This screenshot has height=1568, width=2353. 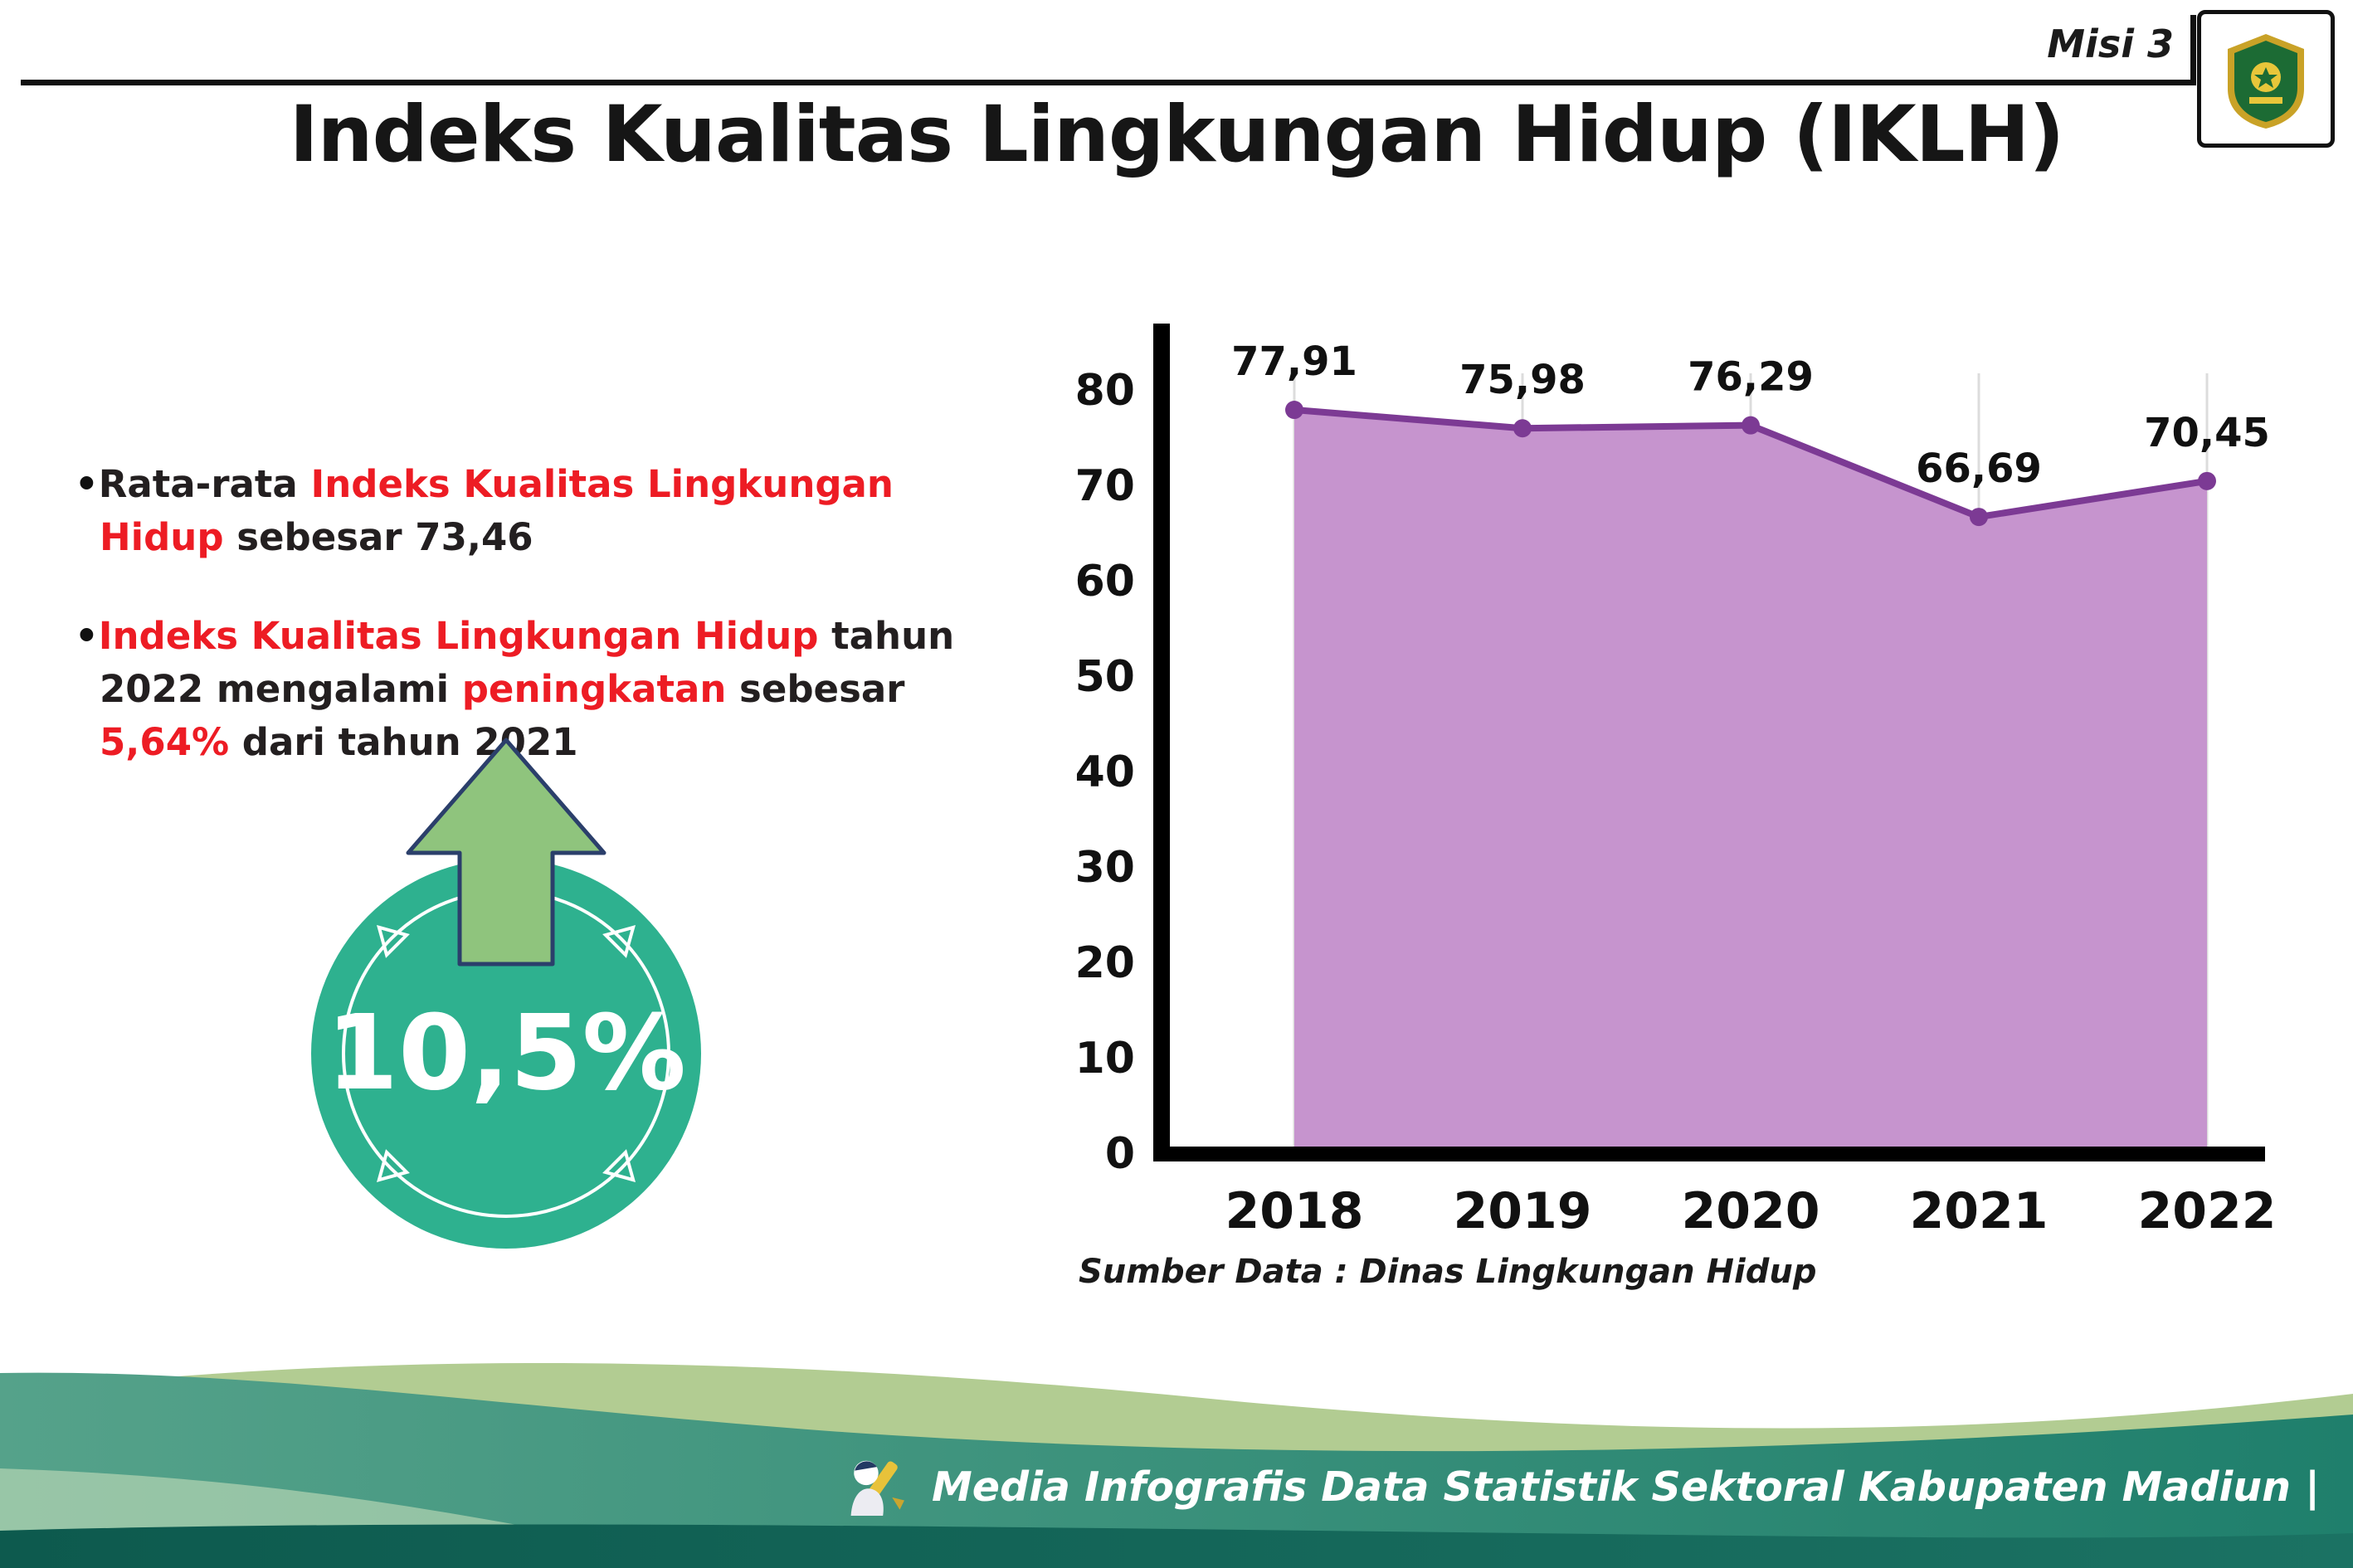 What do you see at coordinates (1522, 380) in the screenshot?
I see `value-label: 75,98` at bounding box center [1522, 380].